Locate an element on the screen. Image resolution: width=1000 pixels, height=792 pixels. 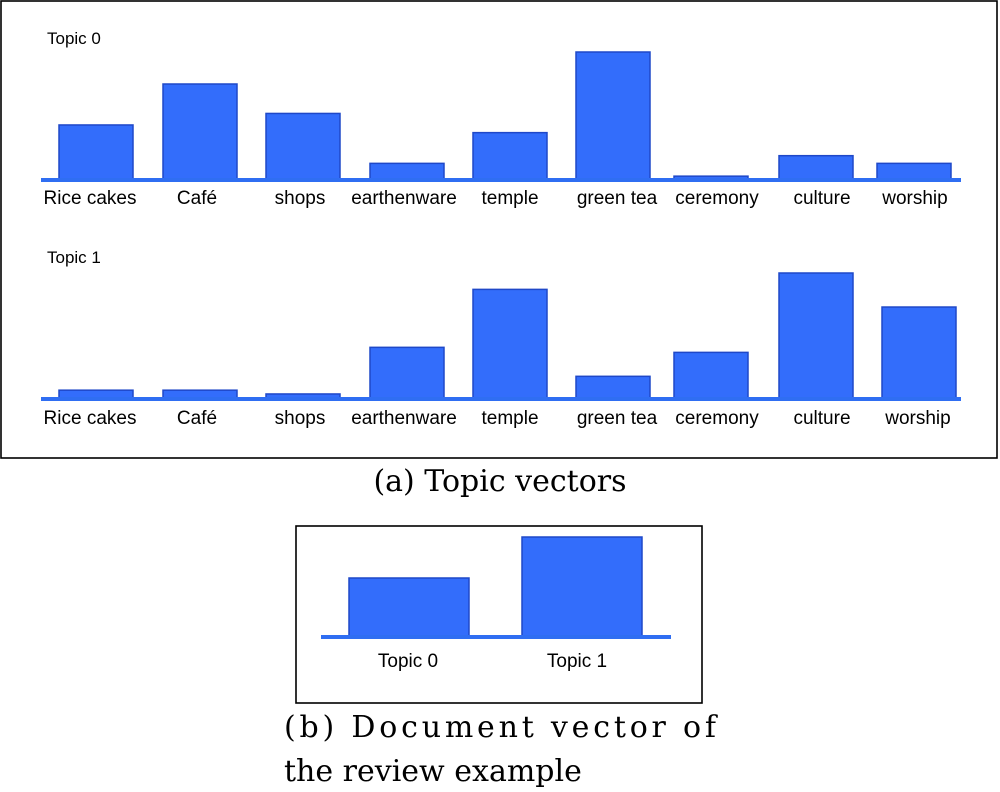
topic-0-bar-cafe is located at coordinates (200, 132).